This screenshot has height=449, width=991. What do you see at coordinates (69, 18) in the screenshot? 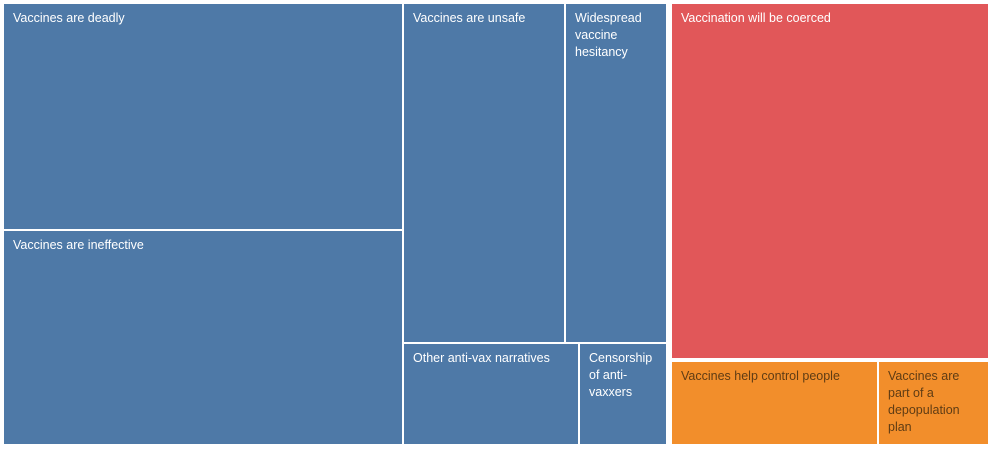
I see `treemap-cell-label: Vaccines are deadly` at bounding box center [69, 18].